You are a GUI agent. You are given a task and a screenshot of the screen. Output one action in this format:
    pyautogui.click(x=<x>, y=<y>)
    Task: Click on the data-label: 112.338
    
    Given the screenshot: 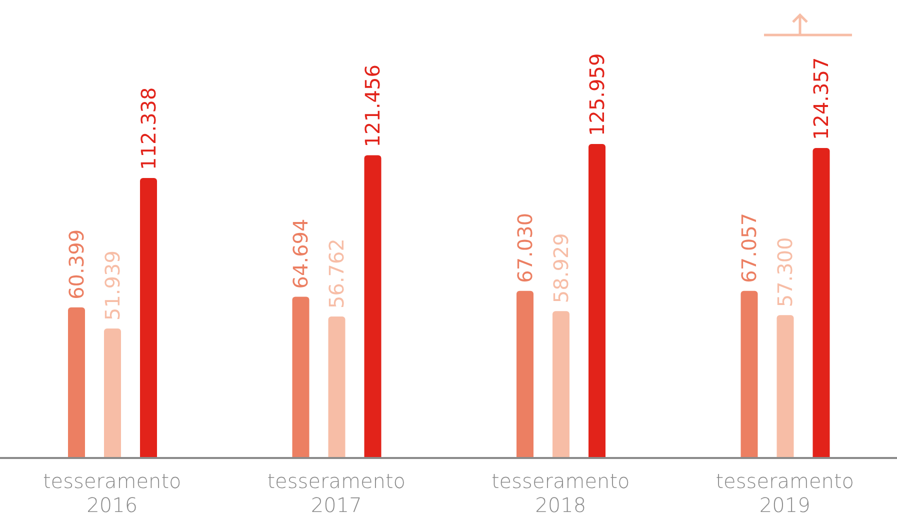 What is the action you would take?
    pyautogui.click(x=148, y=128)
    